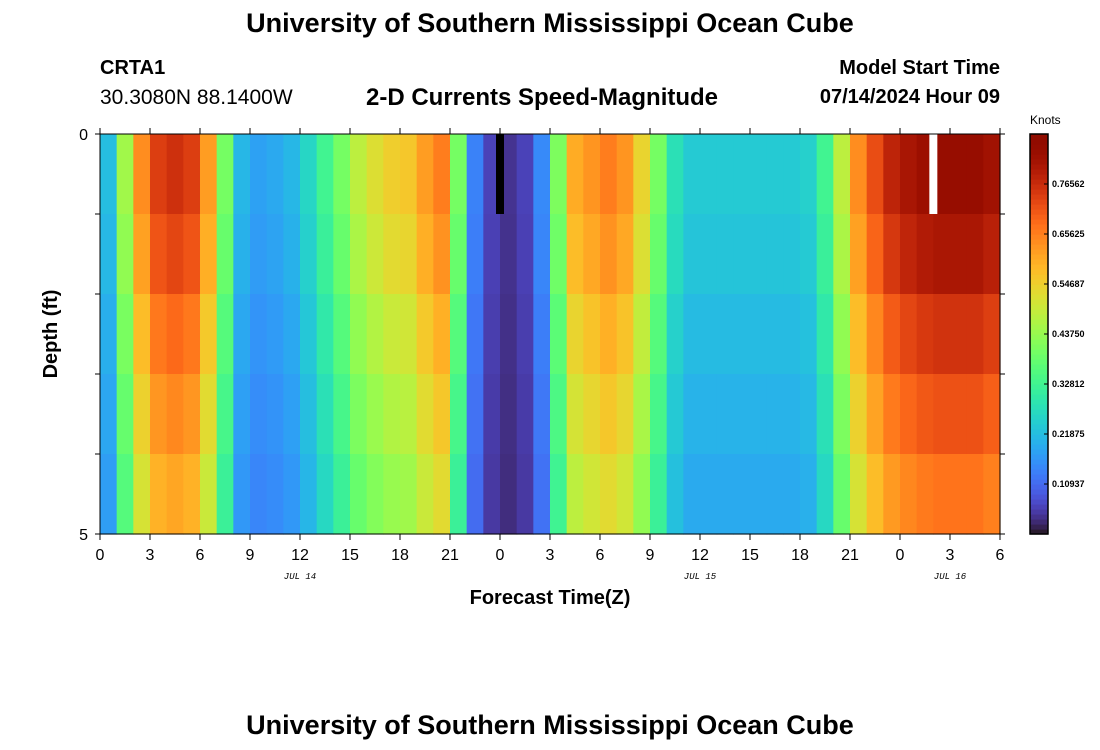  I want to click on colorbar-tick-label: 0.32812, so click(1068, 384).